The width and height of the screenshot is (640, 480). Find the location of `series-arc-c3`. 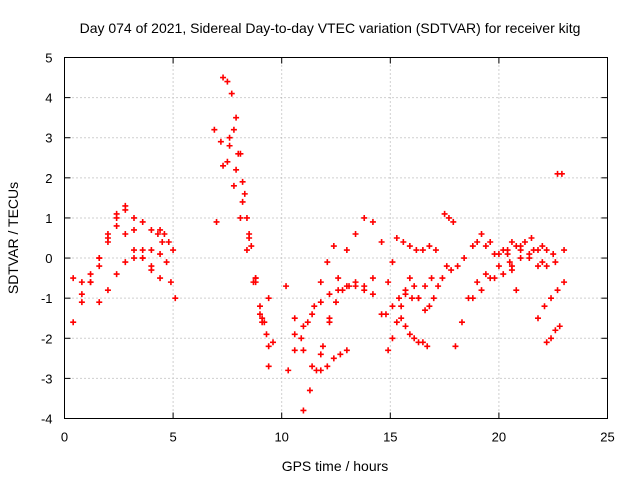

series-arc-c3 is located at coordinates (342, 348).